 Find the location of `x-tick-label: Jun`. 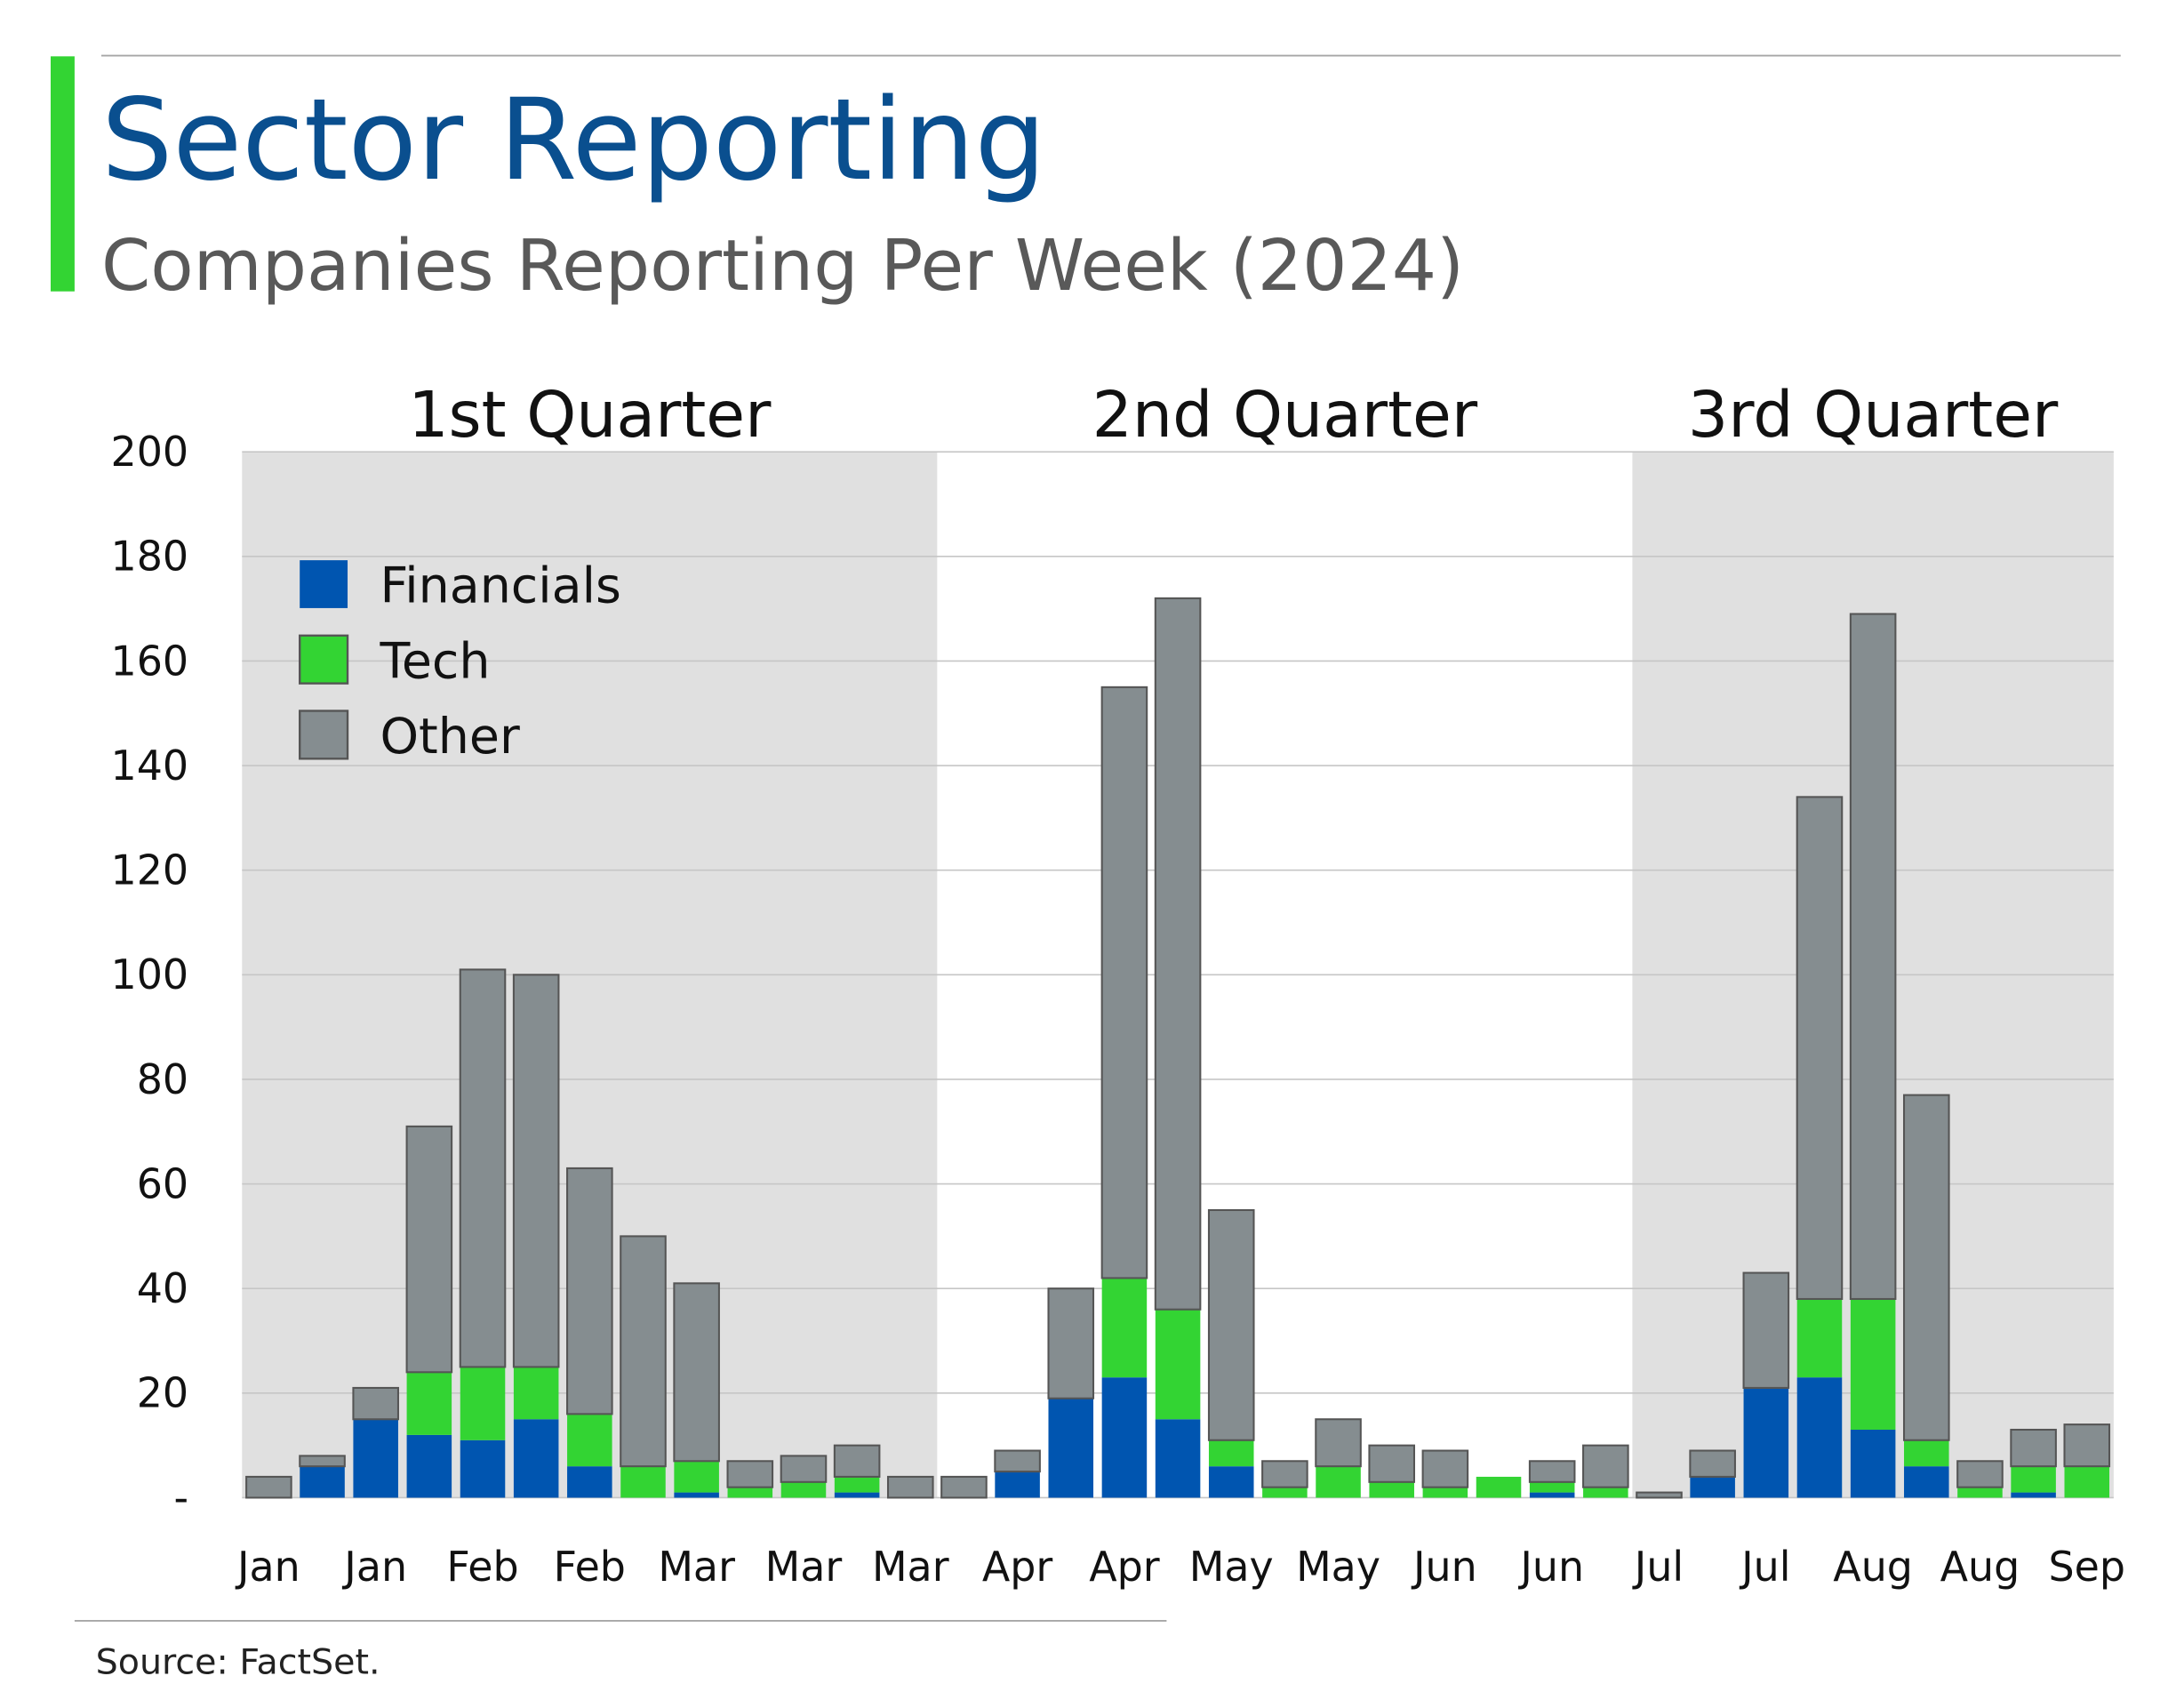

x-tick-label: Jun is located at coordinates (1444, 1567).